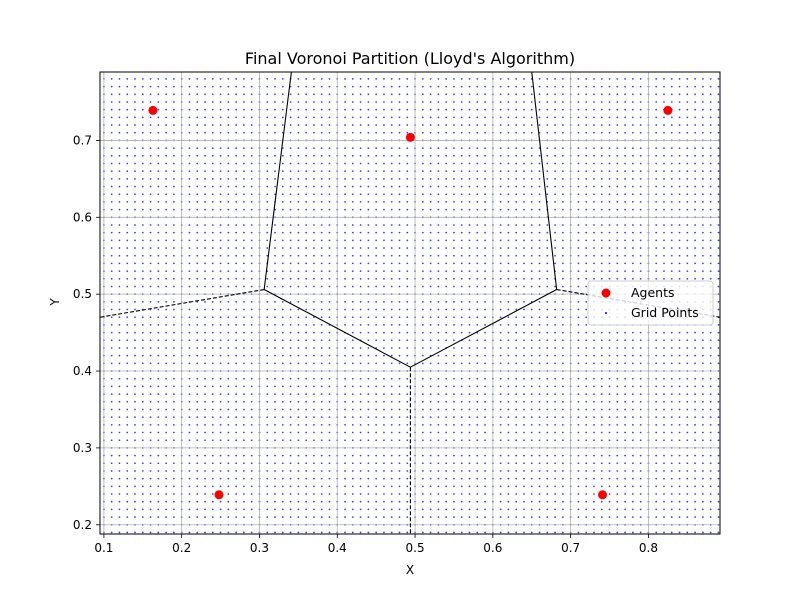 Image resolution: width=800 pixels, height=600 pixels. Describe the element at coordinates (653, 292) in the screenshot. I see `legend-agents-label: Agents` at that location.